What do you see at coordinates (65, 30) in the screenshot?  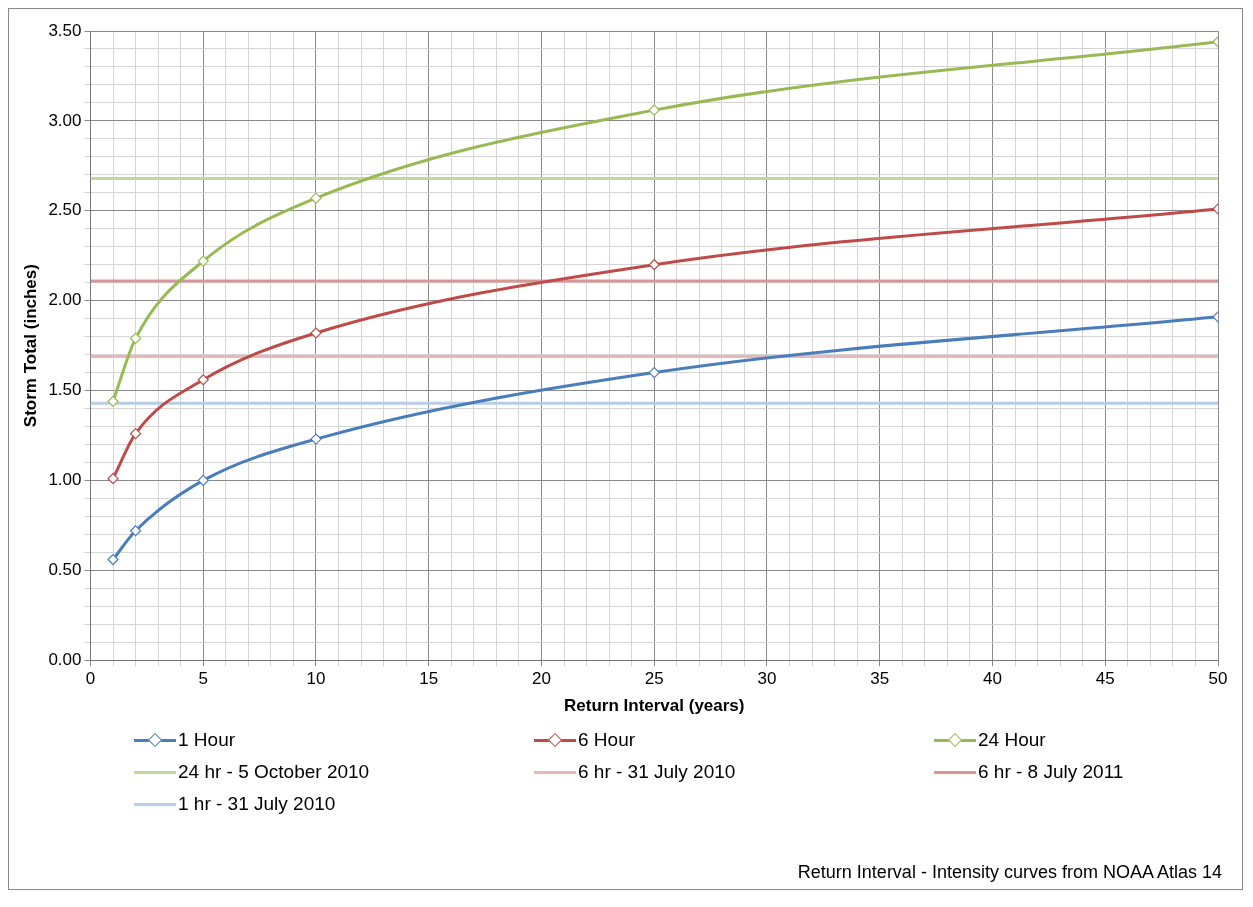 I see `y-tick-label: 3.50` at bounding box center [65, 30].